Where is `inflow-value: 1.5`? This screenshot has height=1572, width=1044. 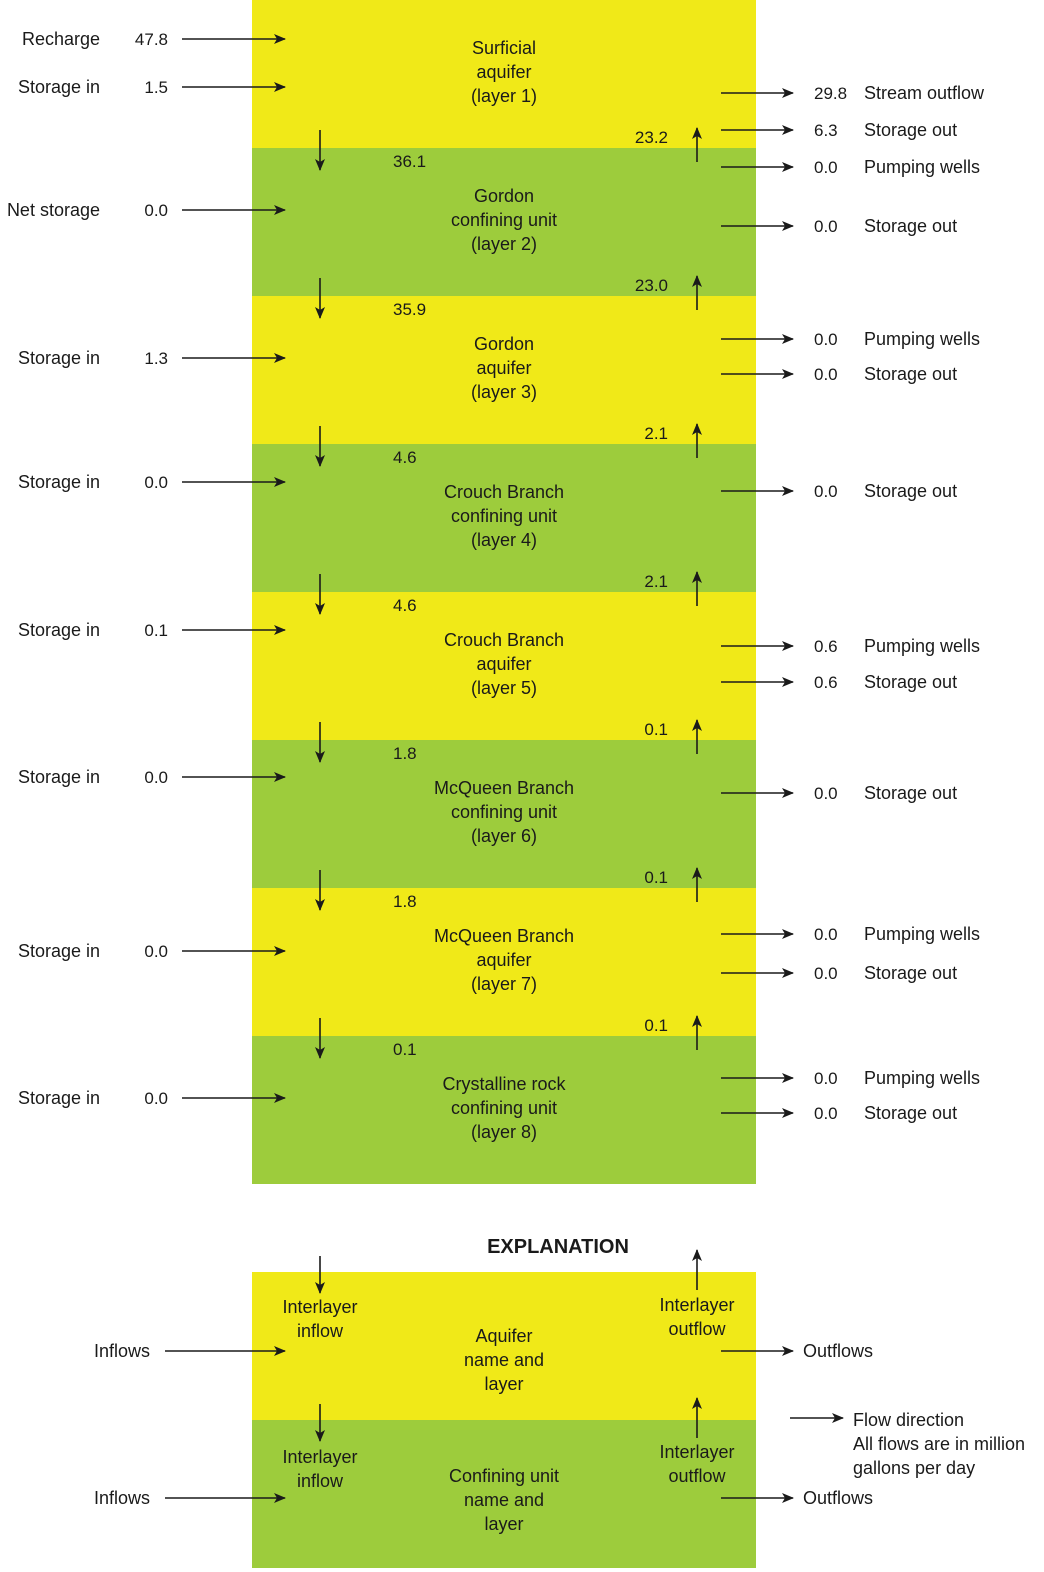 inflow-value: 1.5 is located at coordinates (156, 87).